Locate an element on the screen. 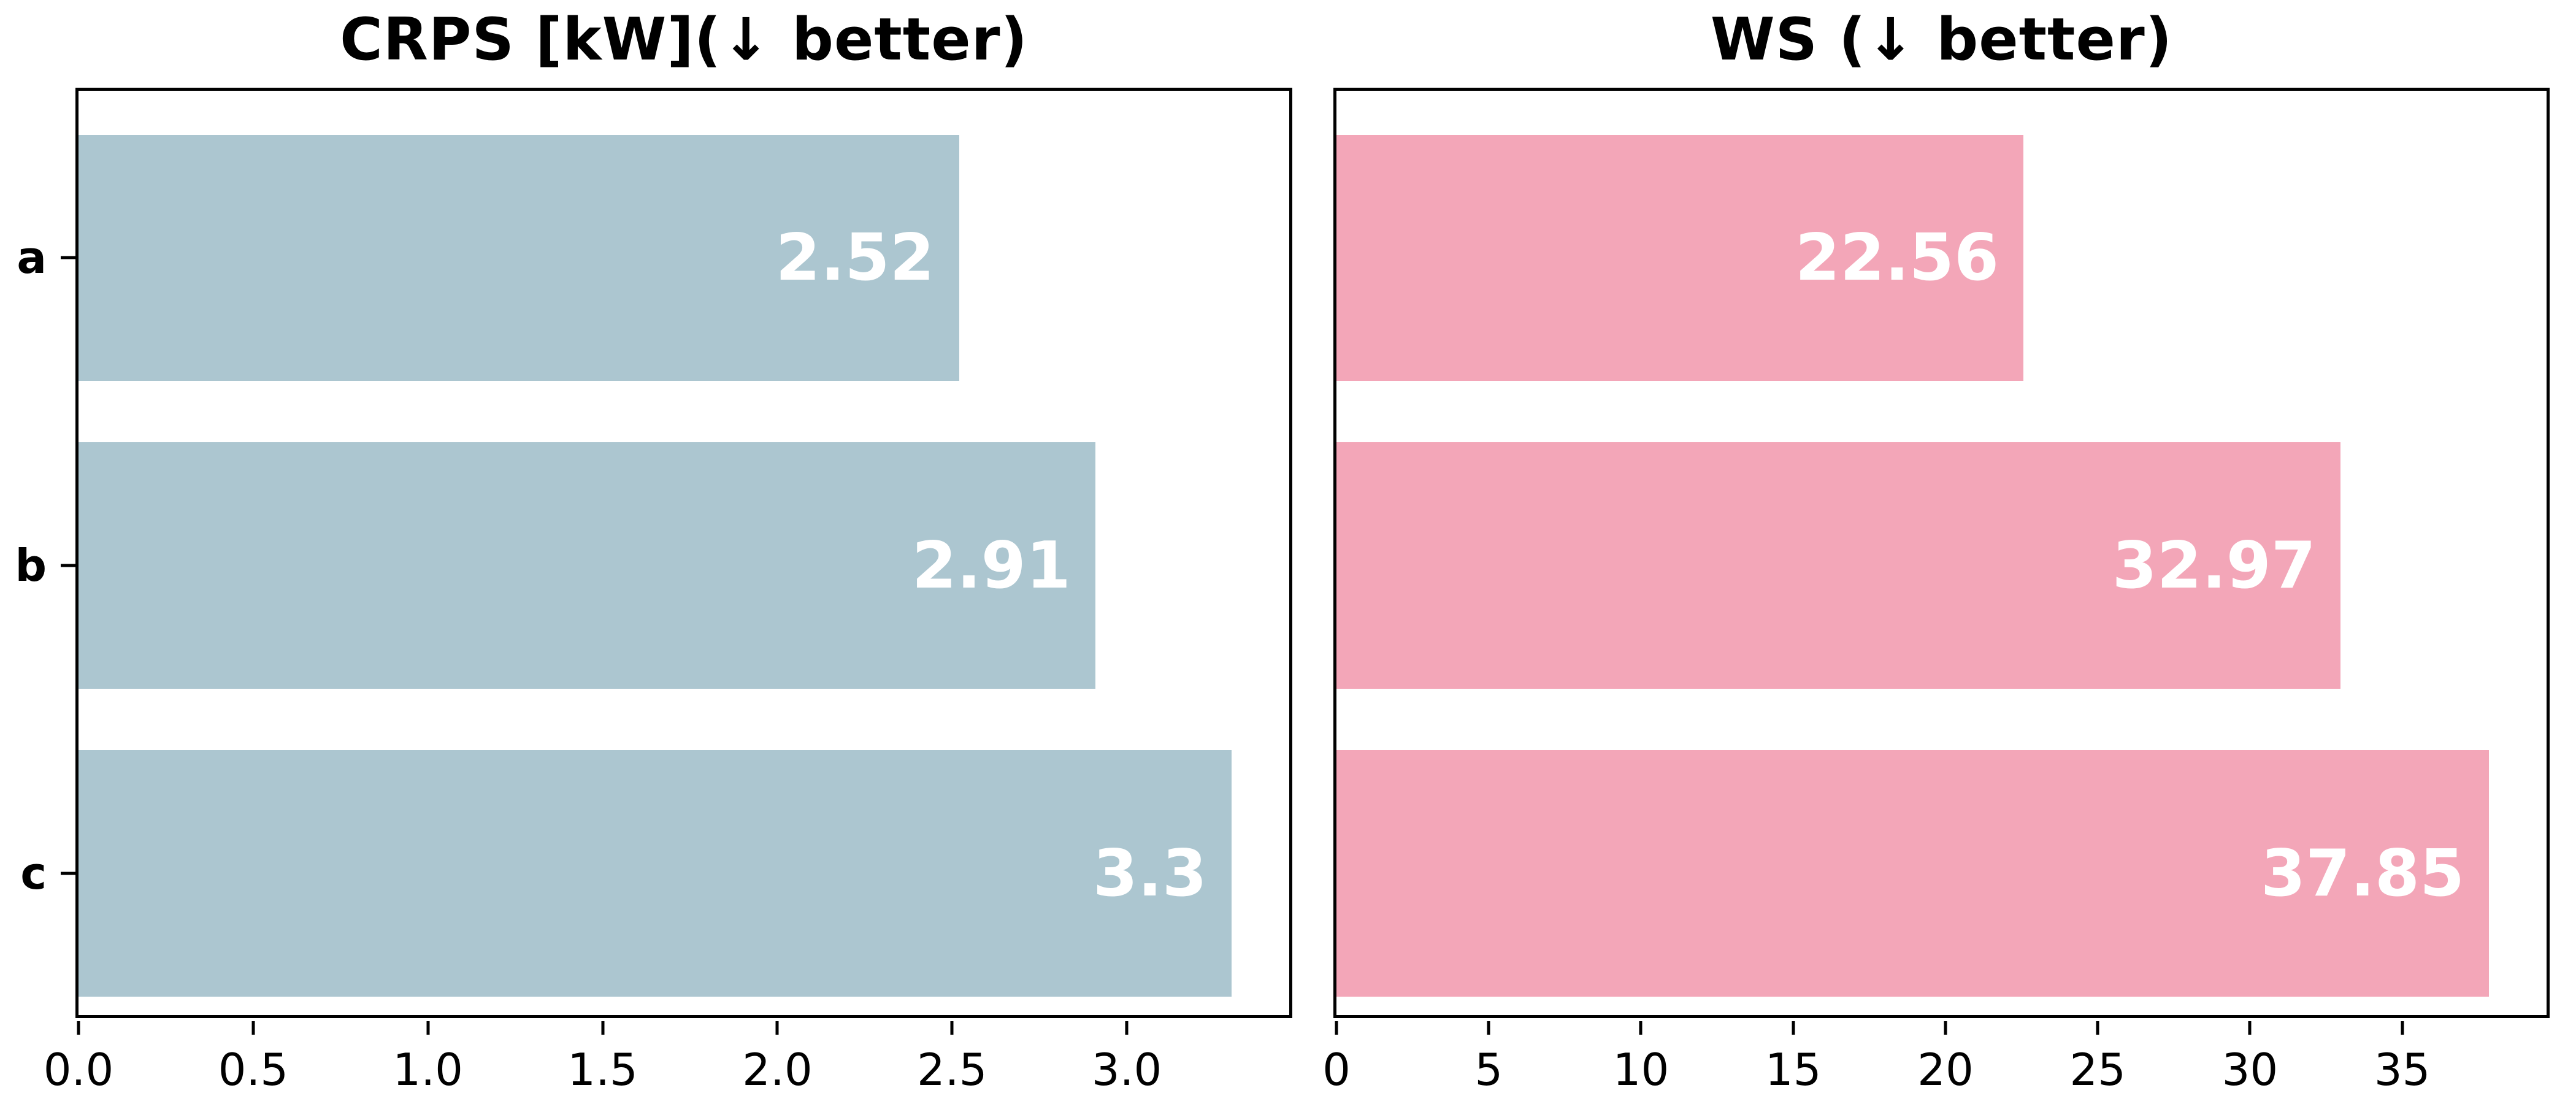  x-tick-label: 1.5 is located at coordinates (602, 1069).